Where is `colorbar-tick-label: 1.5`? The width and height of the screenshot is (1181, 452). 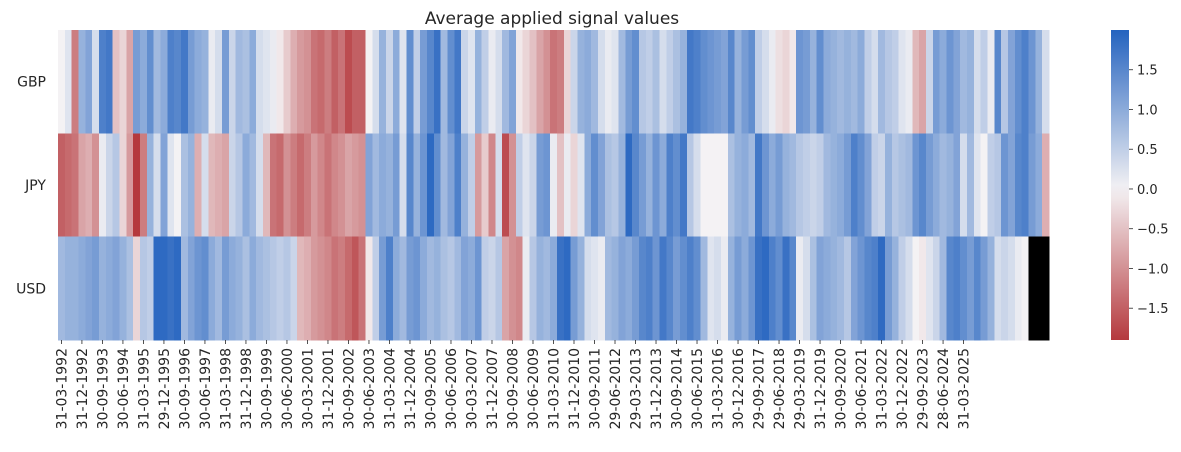
colorbar-tick-label: 1.5 is located at coordinates (1147, 71).